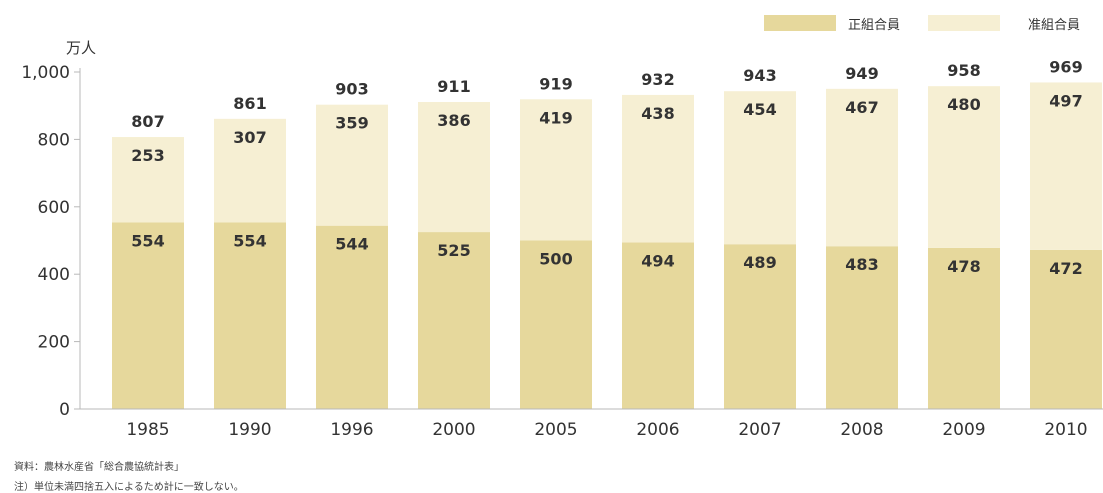 This screenshot has width=1103, height=493. Describe the element at coordinates (1065, 100) in the screenshot. I see `data-label-associate: 497` at that location.